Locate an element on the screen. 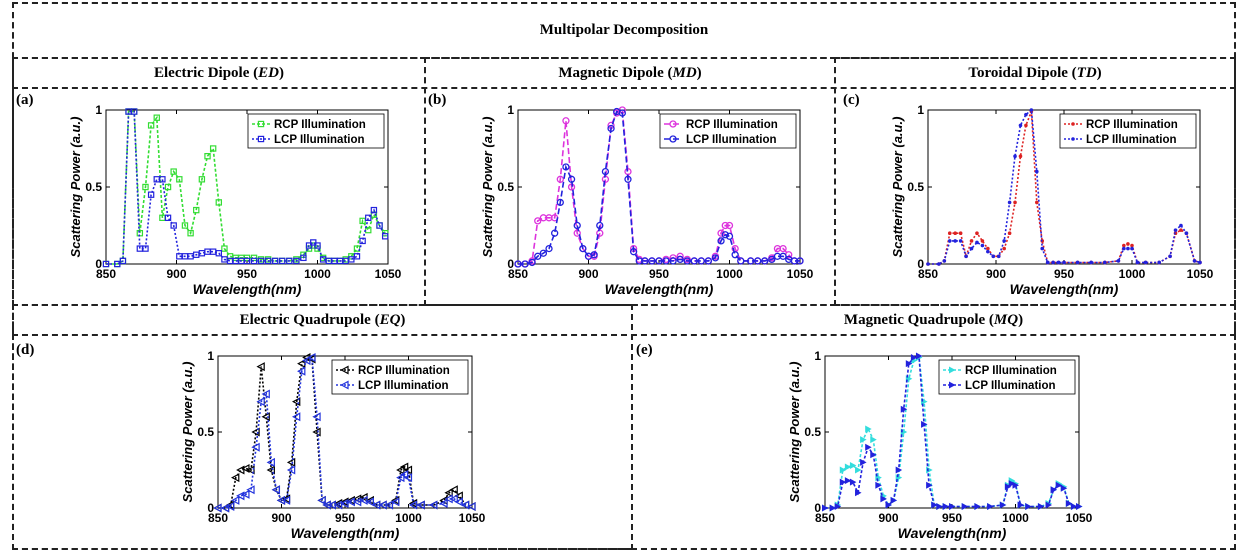  x-tick-label: 1050 is located at coordinates (1200, 274).